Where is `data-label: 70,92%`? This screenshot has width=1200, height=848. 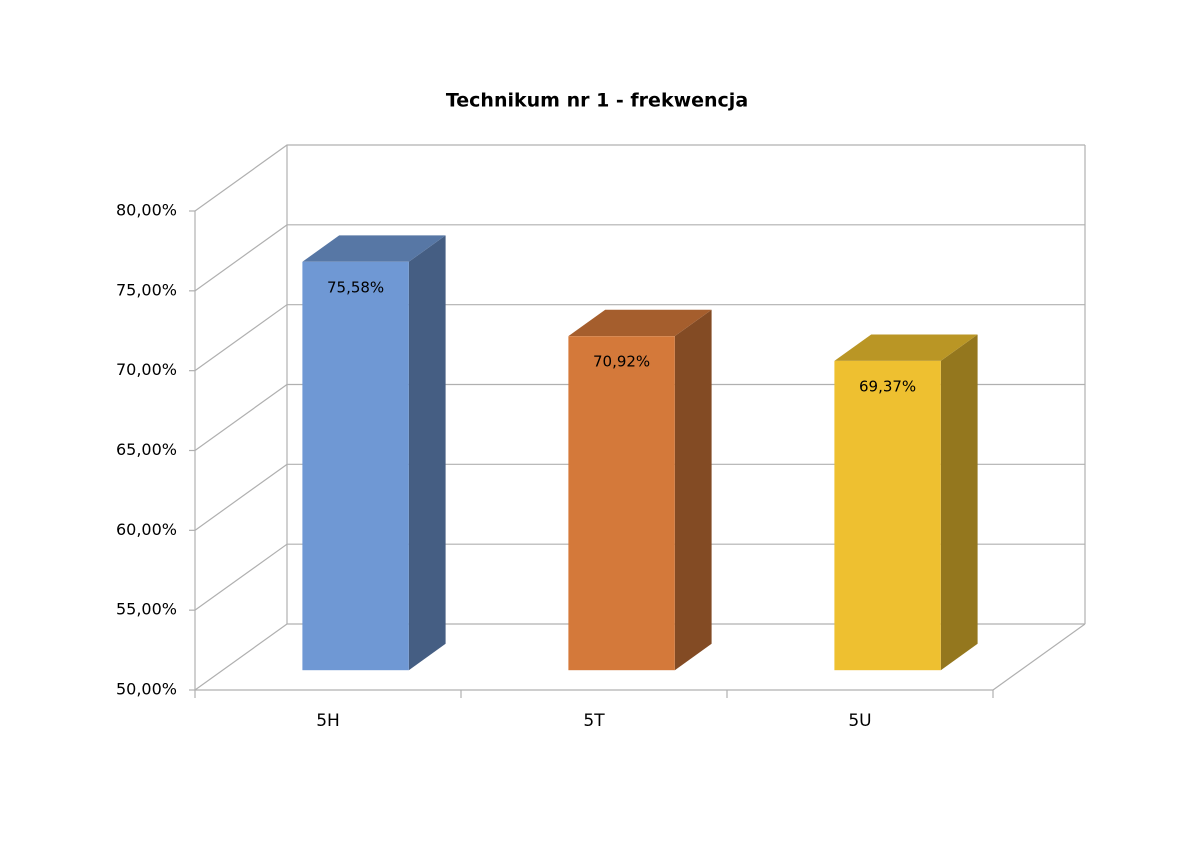 data-label: 70,92% is located at coordinates (621, 362).